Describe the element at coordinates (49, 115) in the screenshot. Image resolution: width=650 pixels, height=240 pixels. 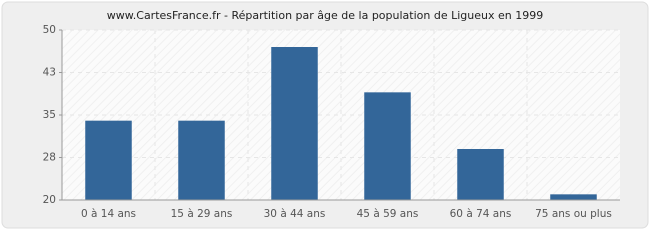
I see `y-tick-label: 35` at that location.